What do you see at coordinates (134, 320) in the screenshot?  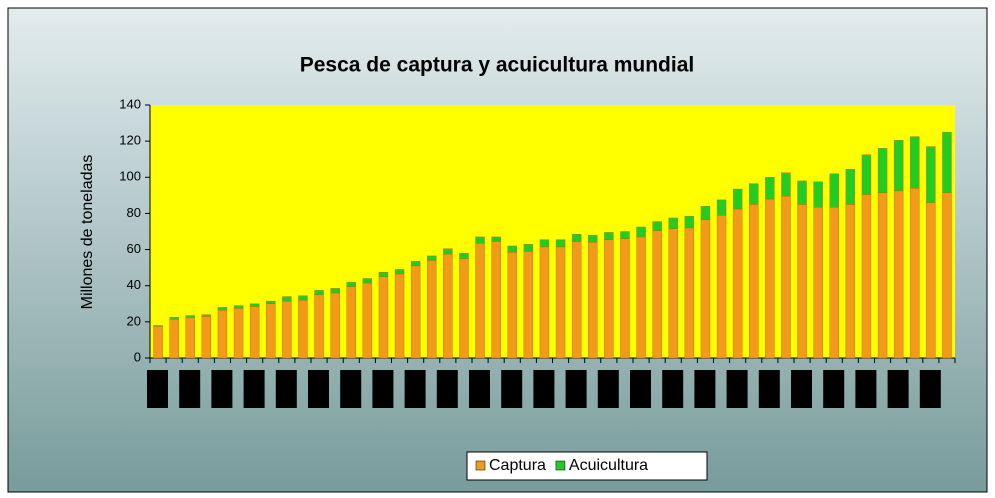 I see `y-tick-label: 20` at bounding box center [134, 320].